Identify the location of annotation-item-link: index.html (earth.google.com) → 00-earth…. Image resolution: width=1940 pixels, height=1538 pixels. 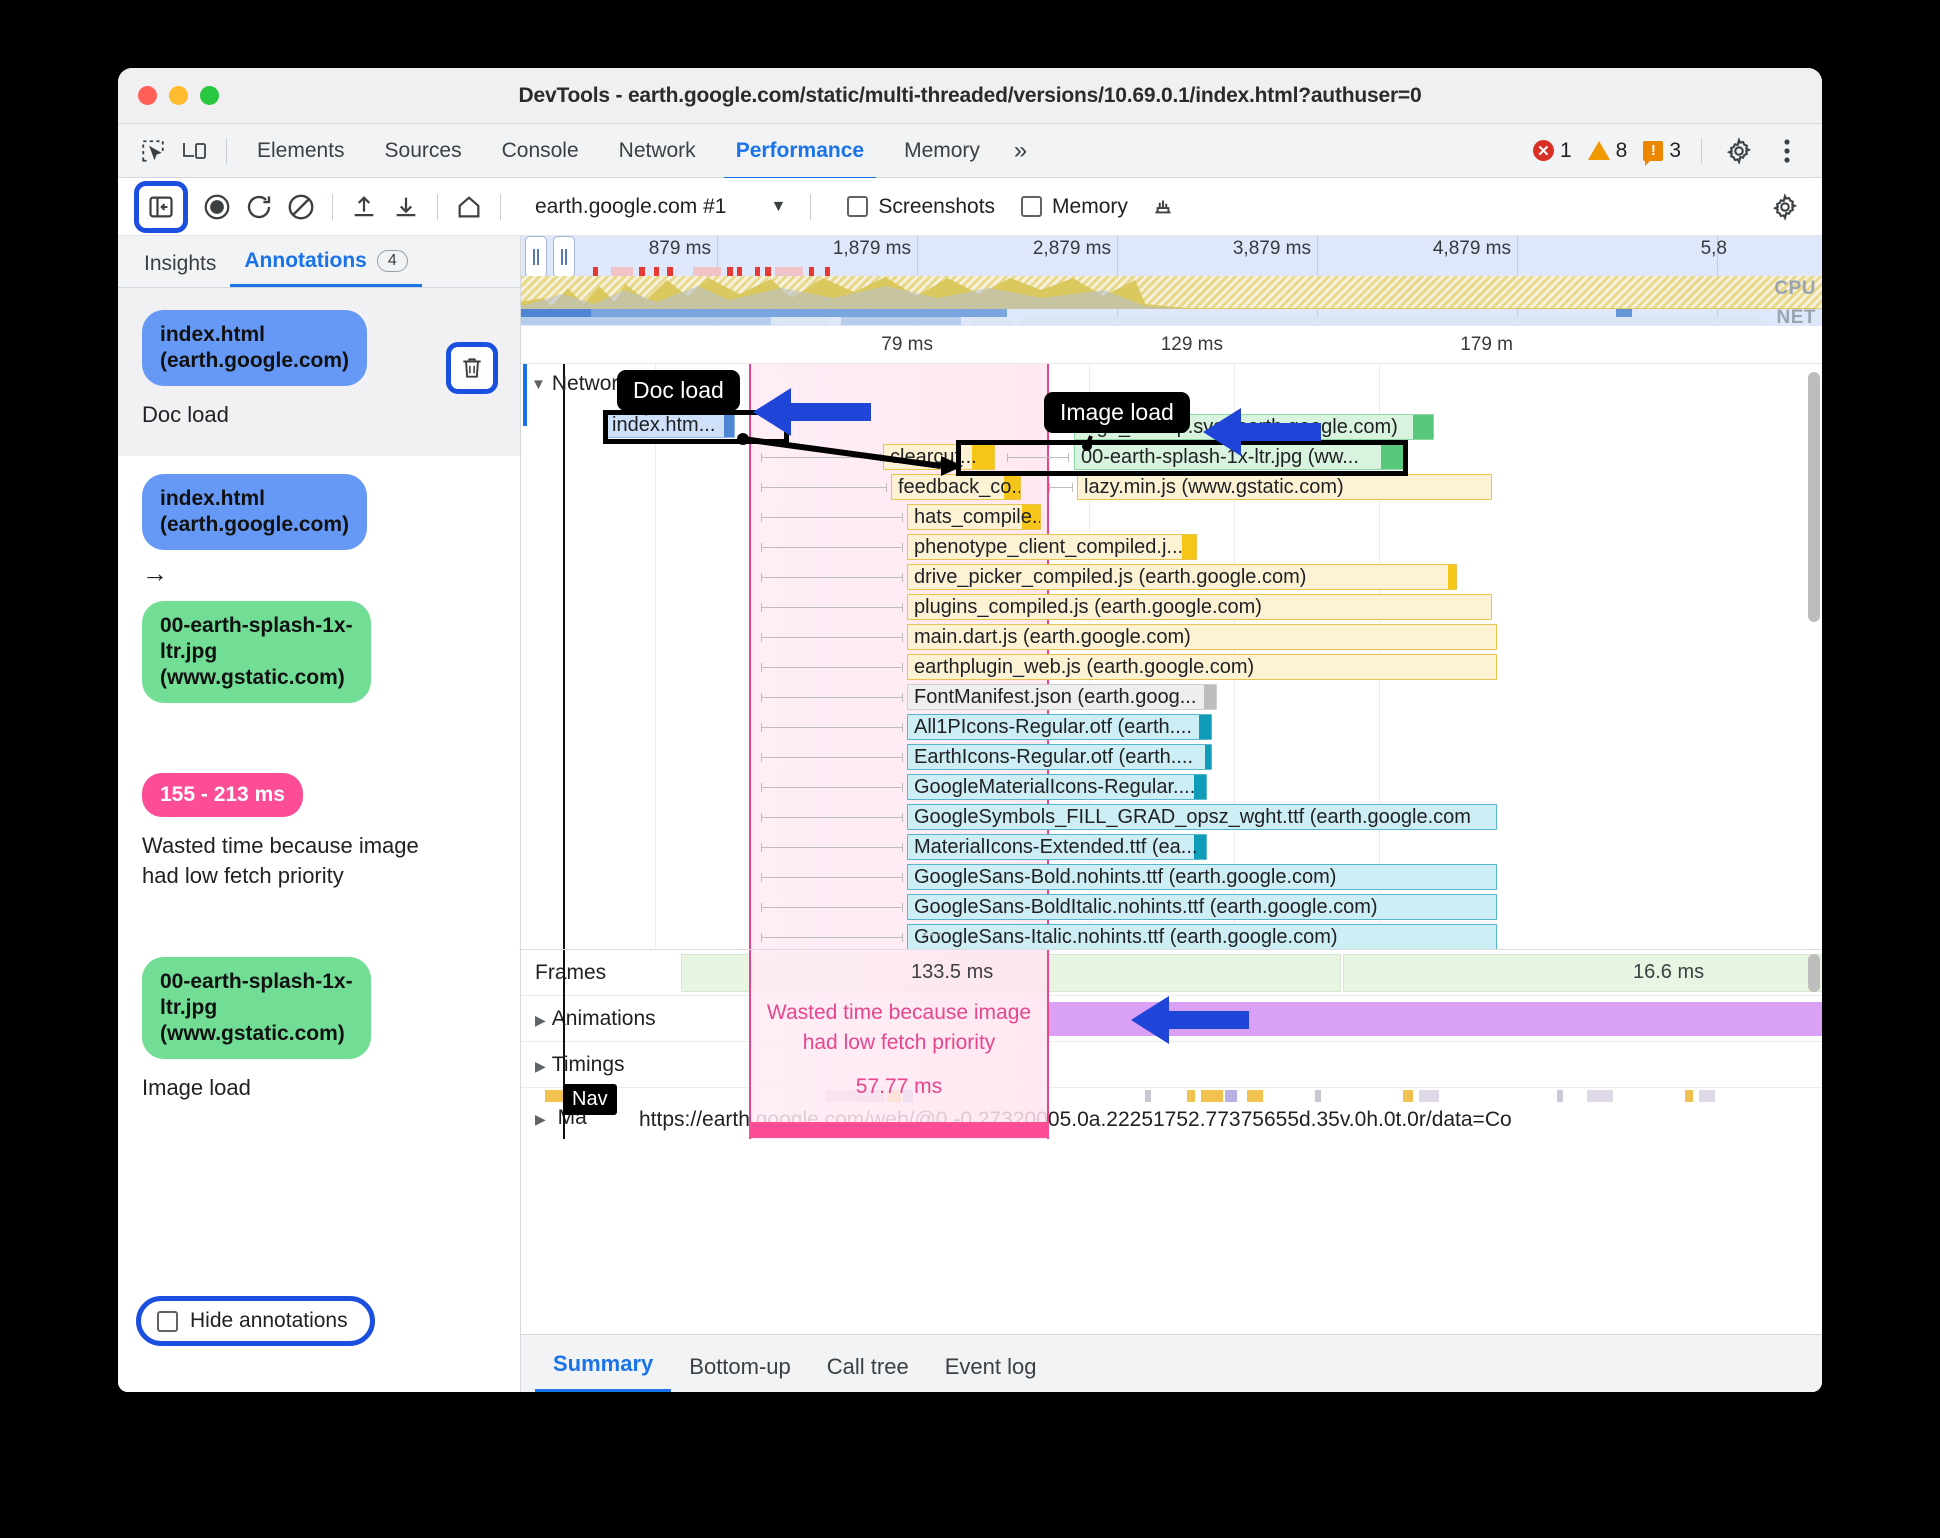
(319, 592).